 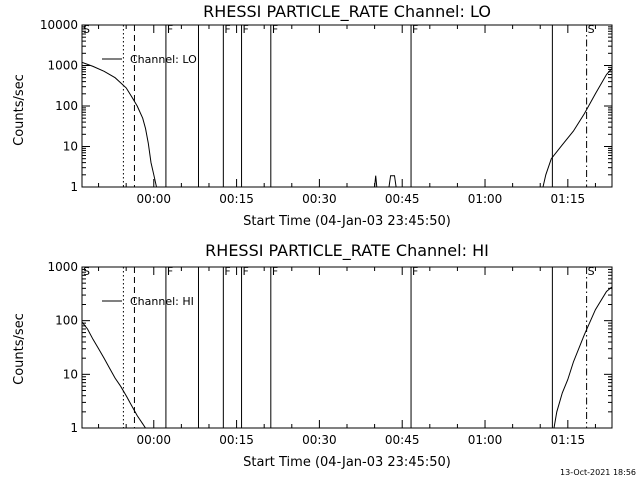 I want to click on y-tick-label: 10000, so click(x=59, y=25).